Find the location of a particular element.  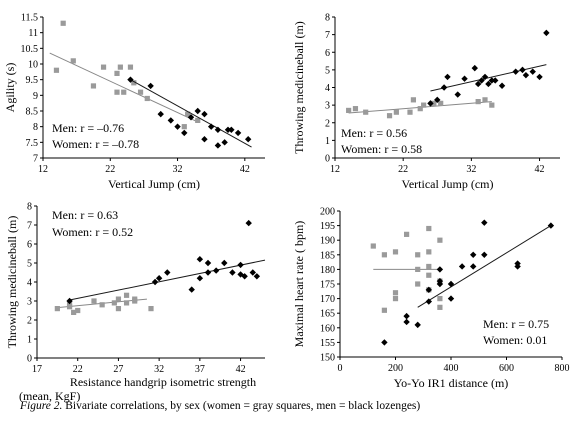

y-tick-label: 170 is located at coordinates (327, 299).